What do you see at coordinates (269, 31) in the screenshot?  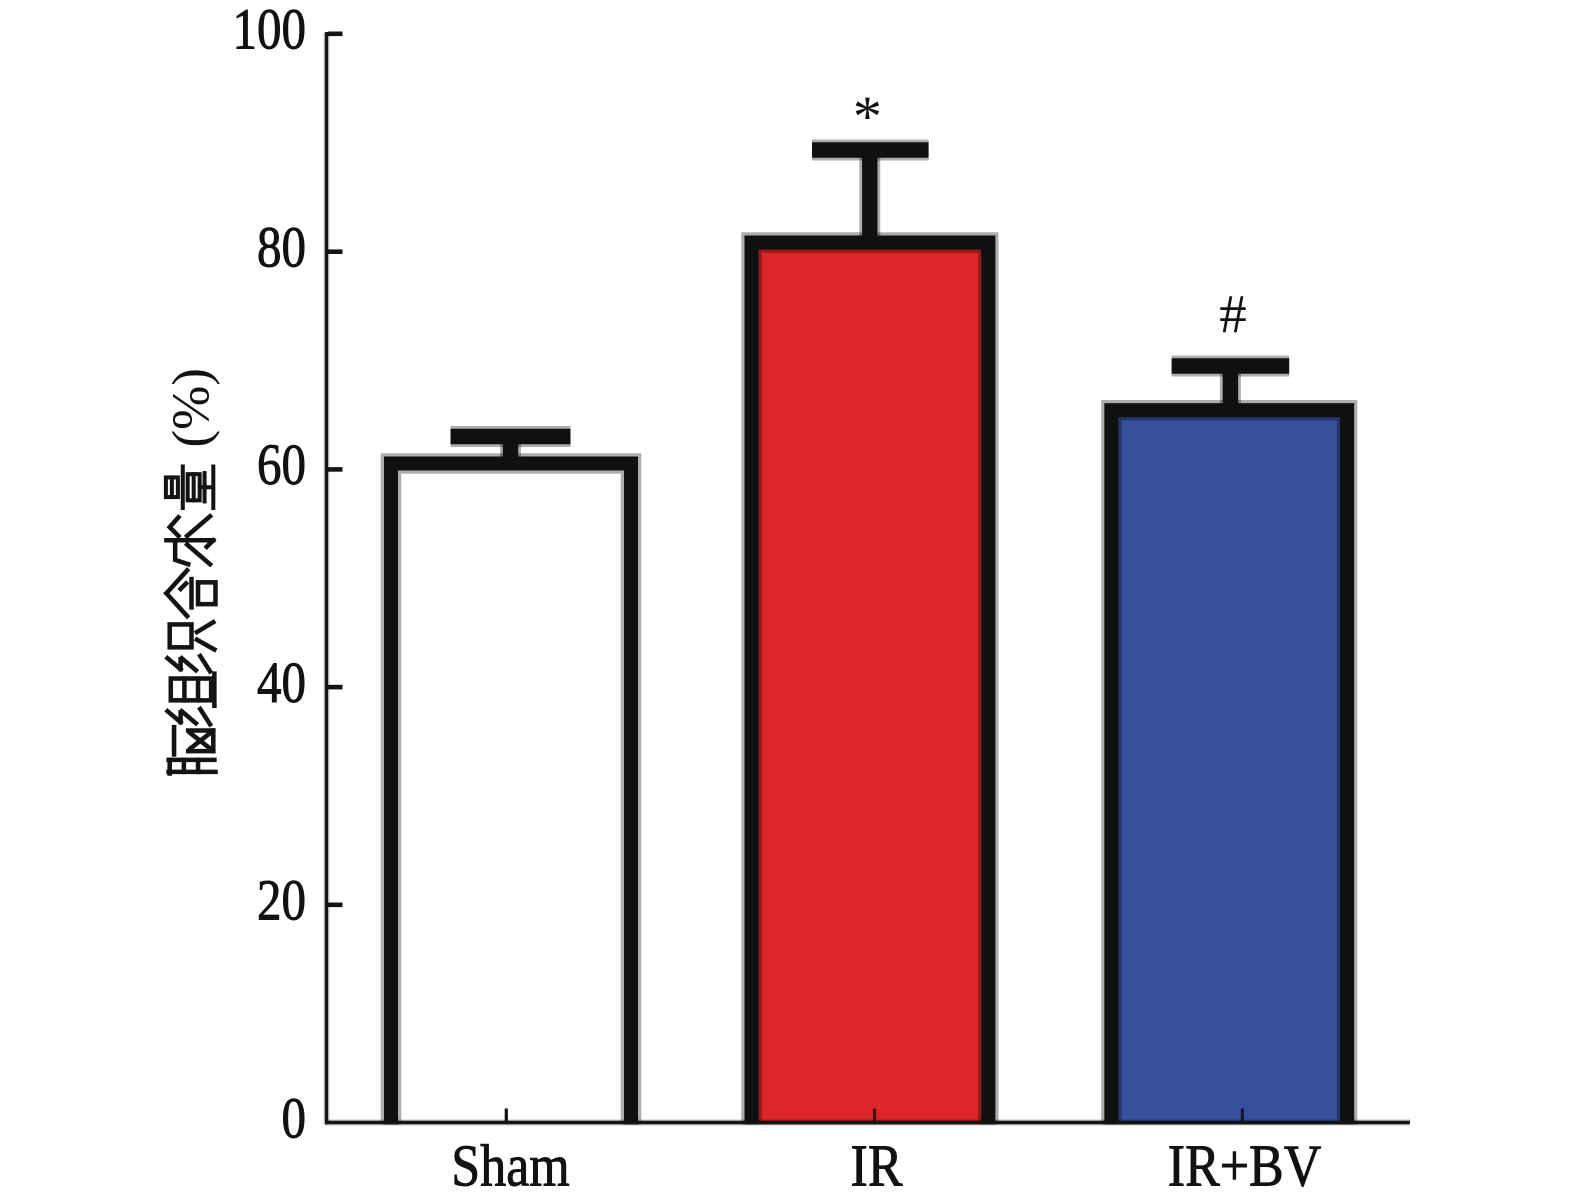 I see `svg-text: 100` at bounding box center [269, 31].